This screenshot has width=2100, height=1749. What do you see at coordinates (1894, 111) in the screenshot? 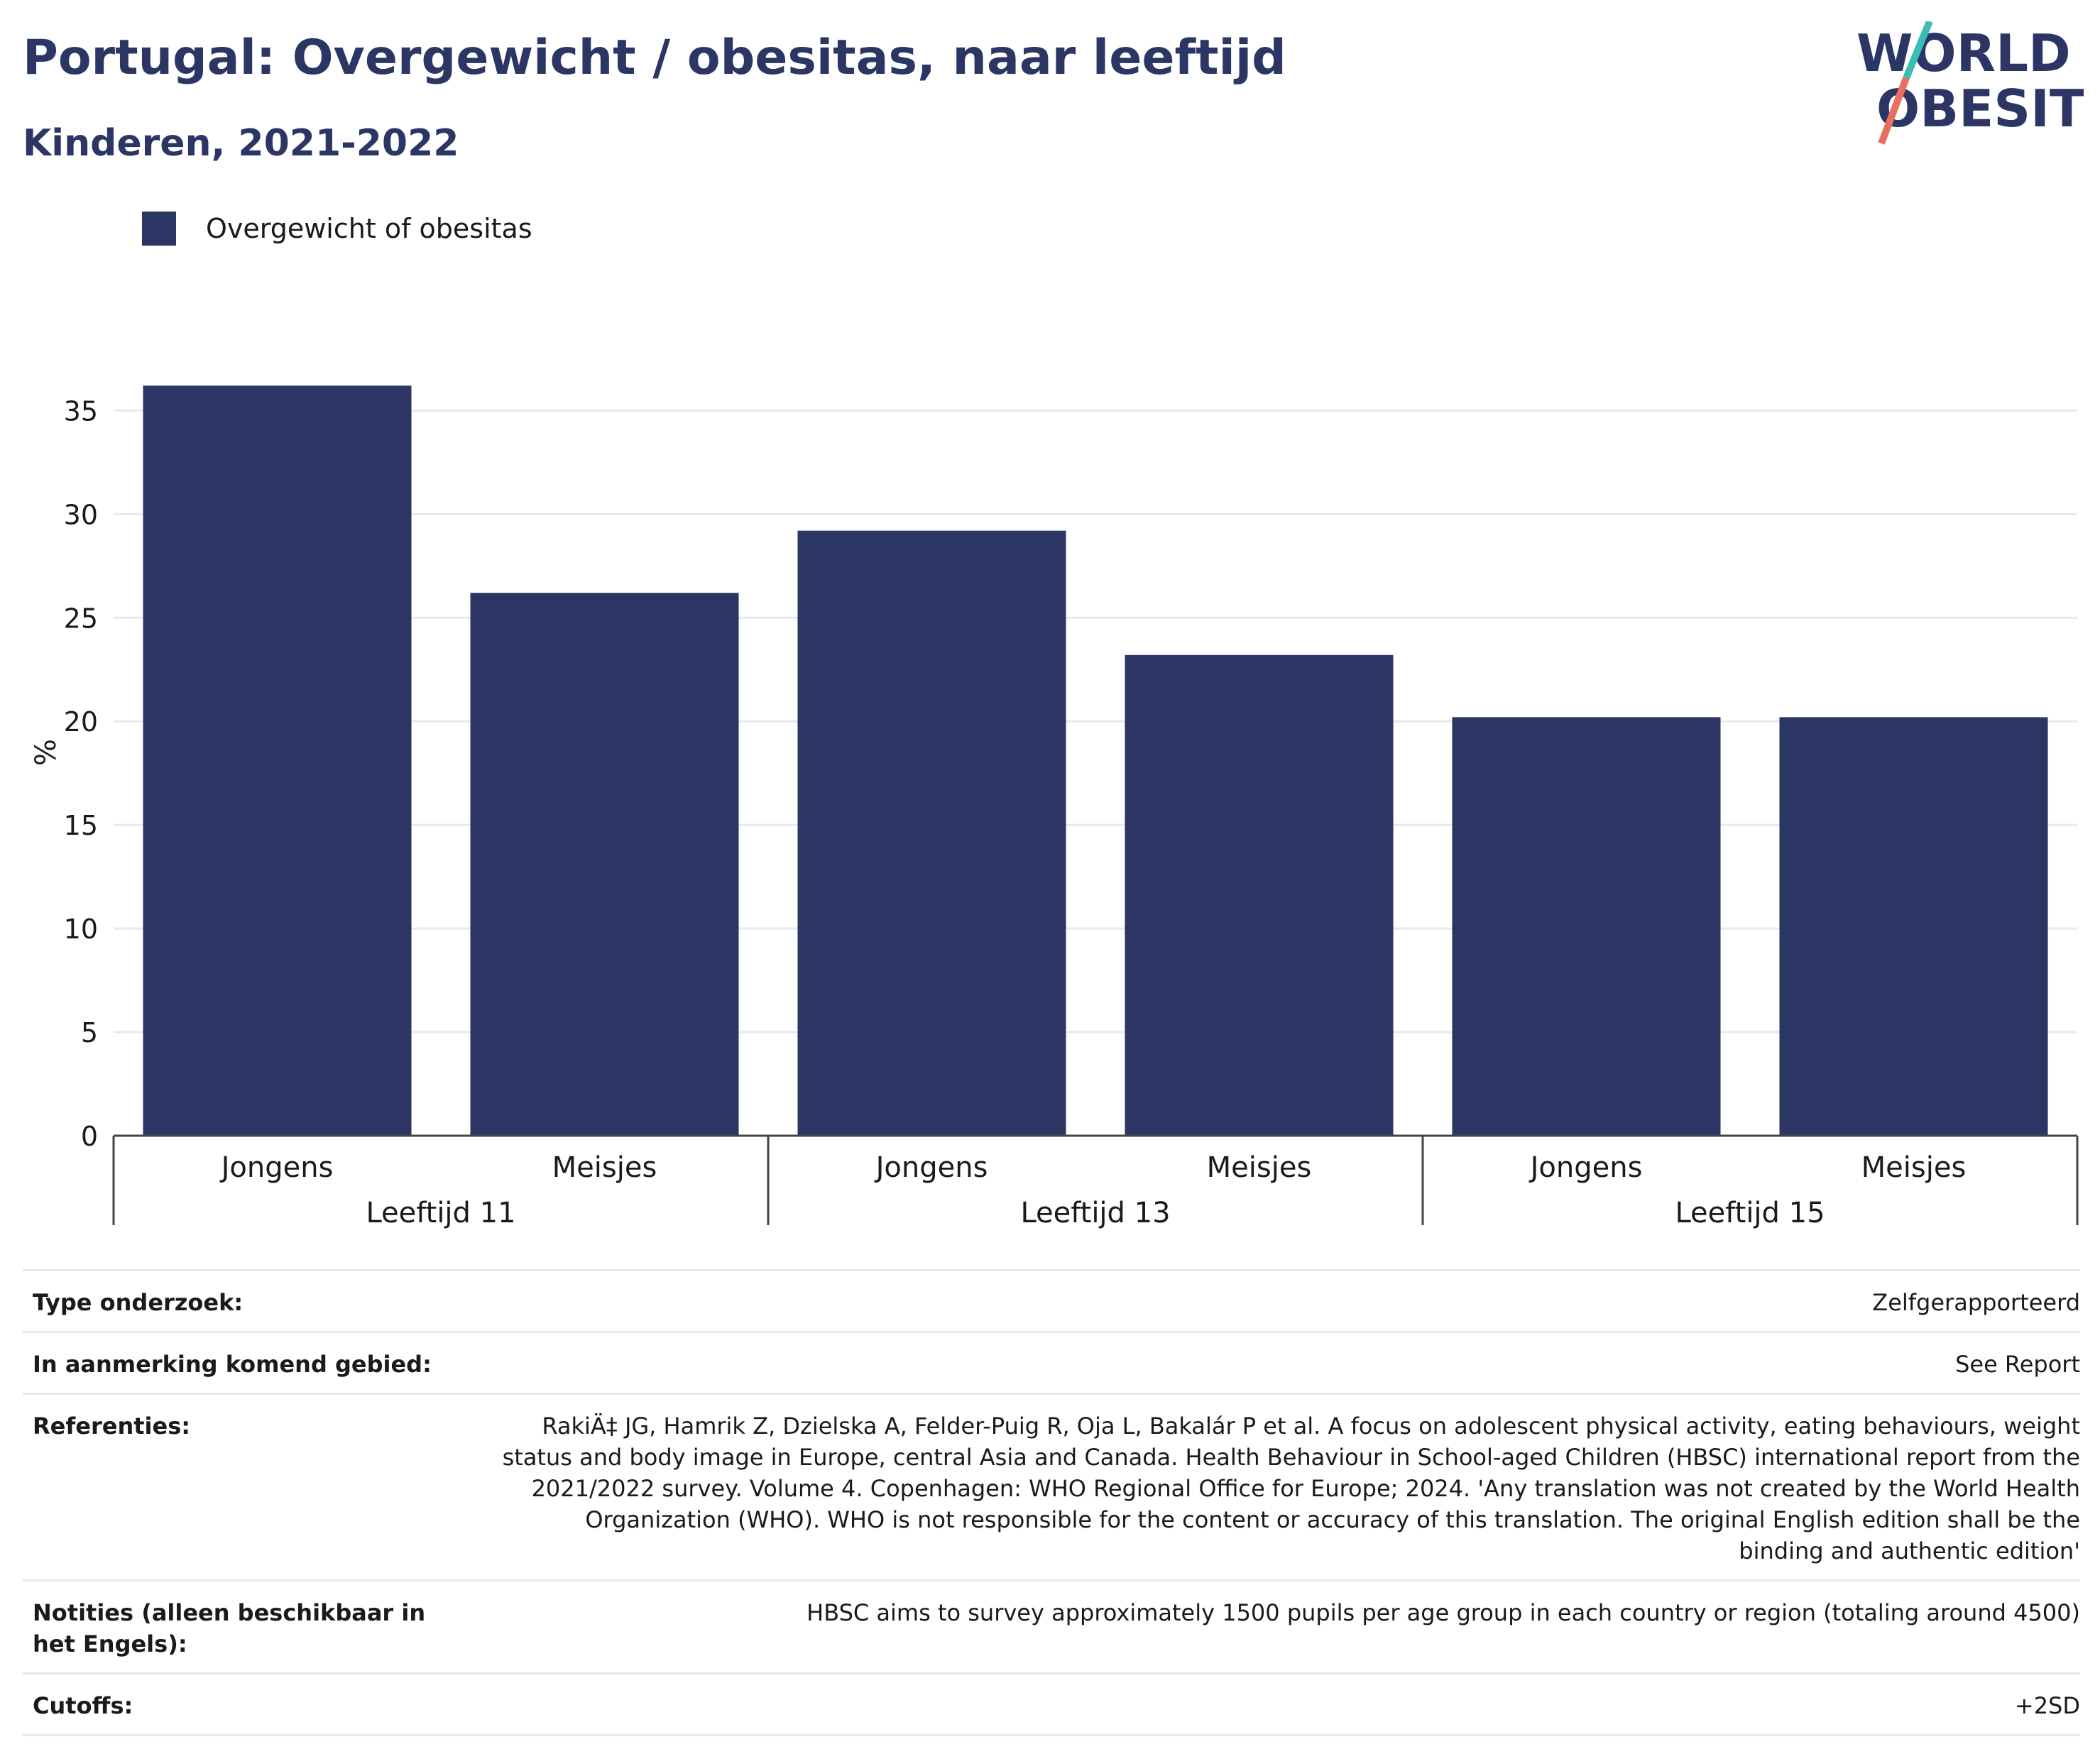
I see `logo-slash-coral` at bounding box center [1894, 111].